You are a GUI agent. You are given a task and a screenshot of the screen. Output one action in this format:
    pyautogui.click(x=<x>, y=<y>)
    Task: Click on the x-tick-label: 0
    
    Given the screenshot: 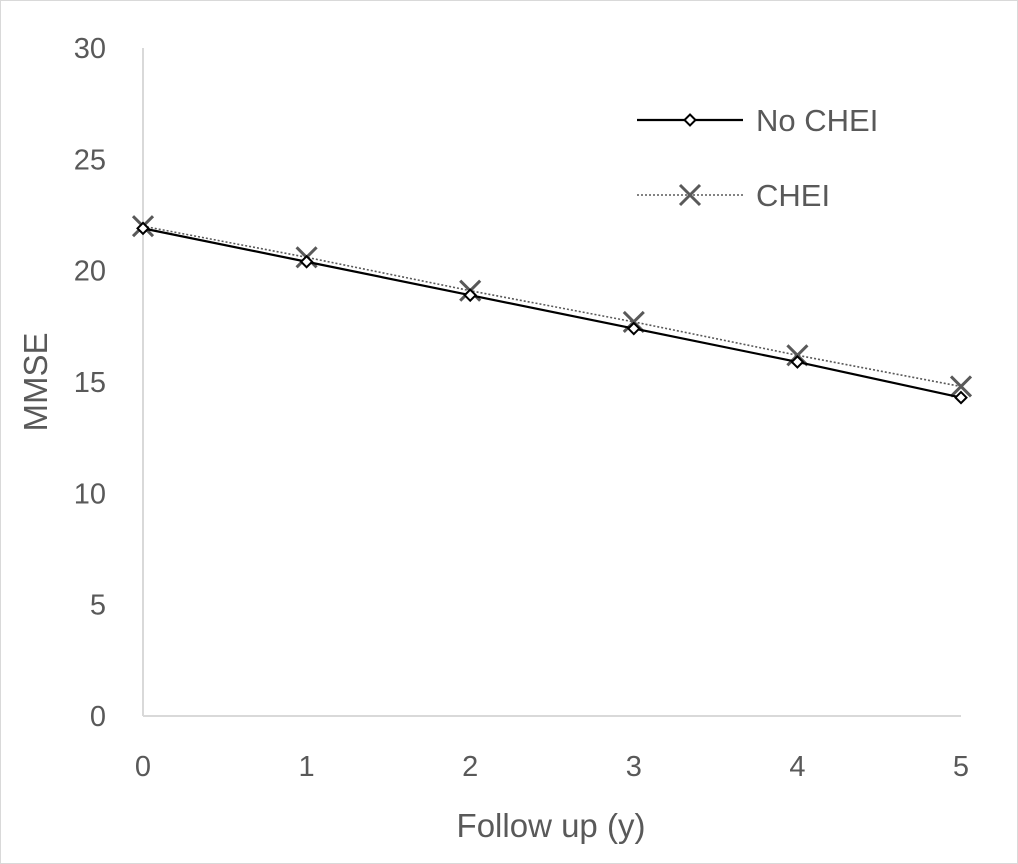 What is the action you would take?
    pyautogui.click(x=143, y=767)
    